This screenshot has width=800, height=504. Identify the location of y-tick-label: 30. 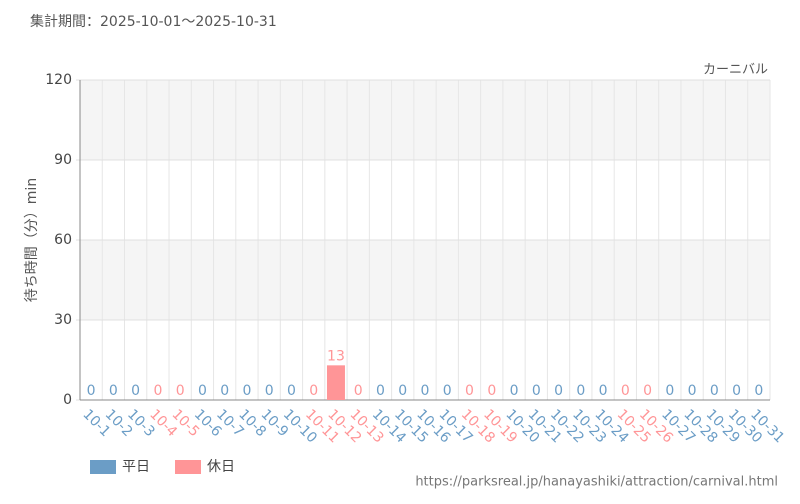
(63, 320).